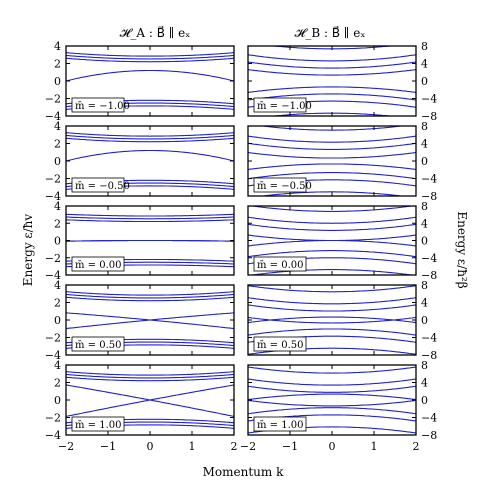 This screenshot has height=490, width=490. What do you see at coordinates (280, 265) in the screenshot?
I see `mass-label: m̄ = 0.00` at bounding box center [280, 265].